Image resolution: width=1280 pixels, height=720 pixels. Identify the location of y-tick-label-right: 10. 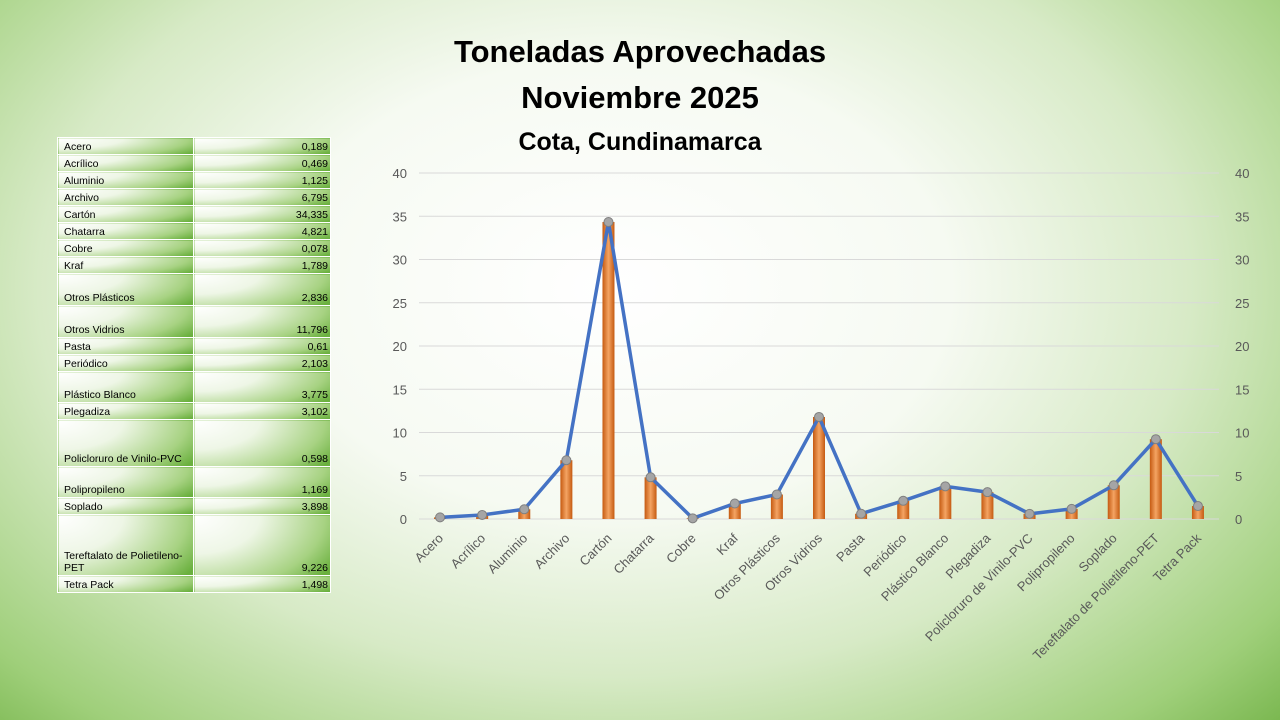
(1242, 433).